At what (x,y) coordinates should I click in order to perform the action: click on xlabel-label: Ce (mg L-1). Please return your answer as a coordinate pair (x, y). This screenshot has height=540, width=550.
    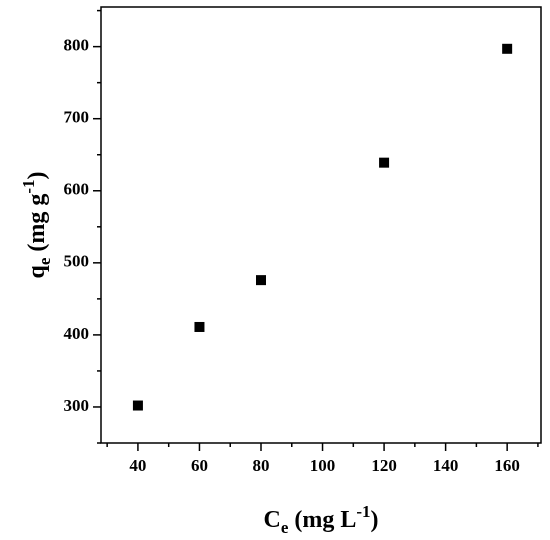
    Looking at the image, I should click on (320, 519).